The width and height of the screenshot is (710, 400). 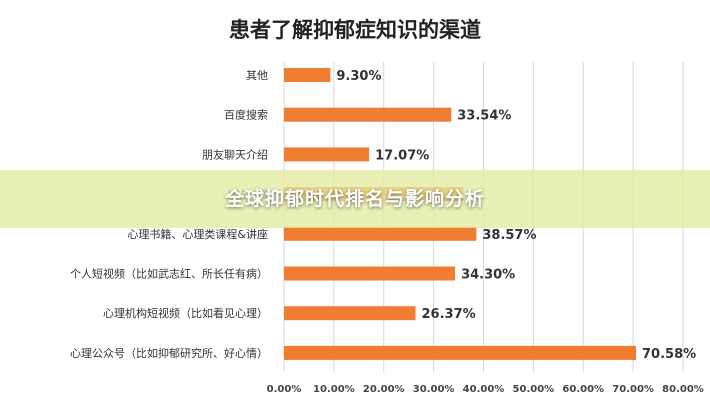 I want to click on x-tick-label: 10.00%, so click(x=334, y=389).